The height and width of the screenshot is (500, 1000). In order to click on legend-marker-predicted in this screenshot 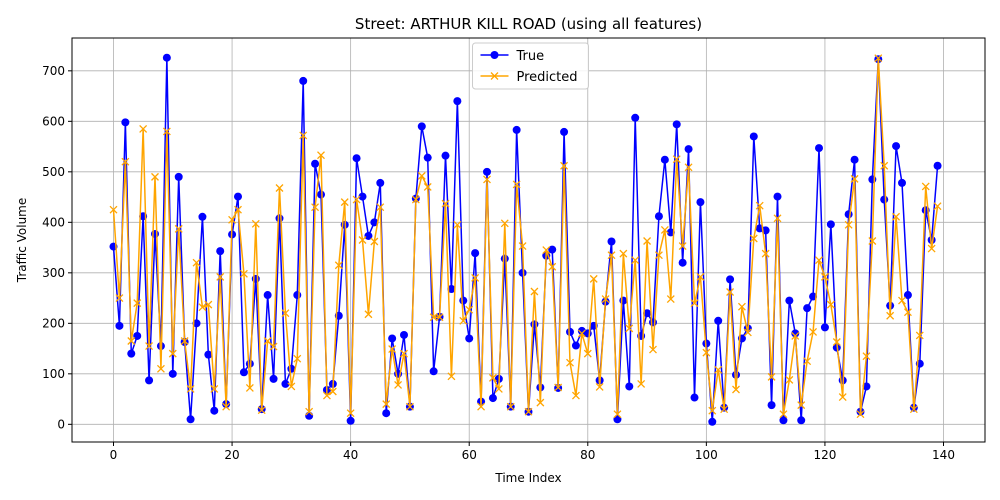, I will do `click(494, 76)`.